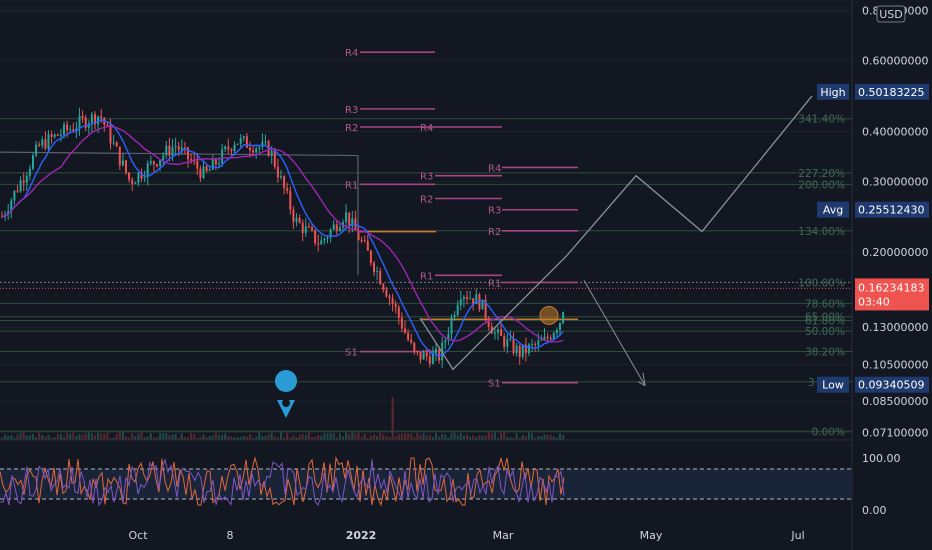  I want to click on fib-label: 200.00%, so click(821, 185).